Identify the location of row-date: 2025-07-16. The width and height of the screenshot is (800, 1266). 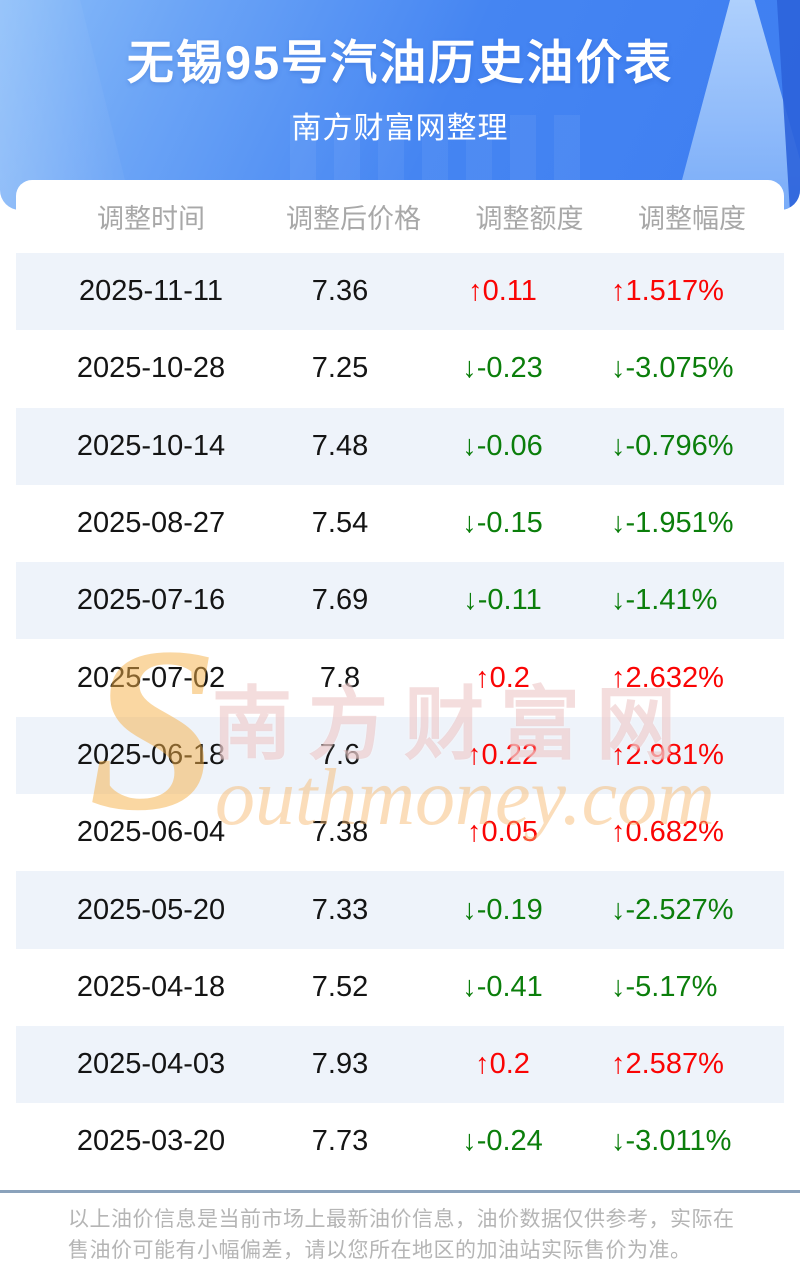
(151, 600).